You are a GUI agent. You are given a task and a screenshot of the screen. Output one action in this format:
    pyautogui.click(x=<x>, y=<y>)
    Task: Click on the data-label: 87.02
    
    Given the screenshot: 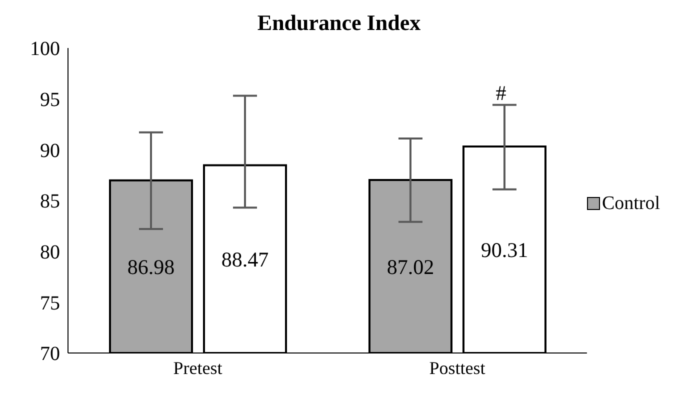 What is the action you would take?
    pyautogui.click(x=410, y=266)
    